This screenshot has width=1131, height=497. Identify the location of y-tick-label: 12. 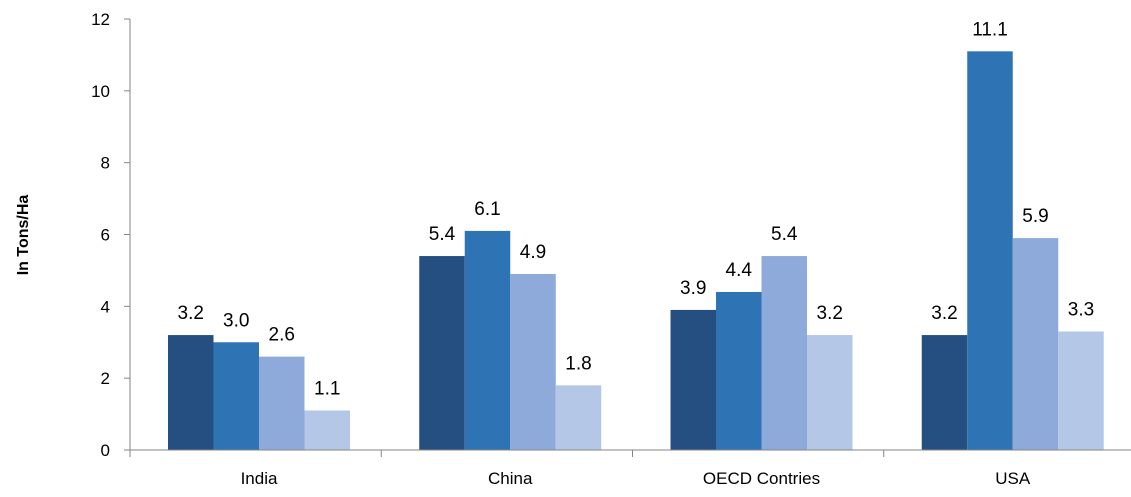
(100, 19).